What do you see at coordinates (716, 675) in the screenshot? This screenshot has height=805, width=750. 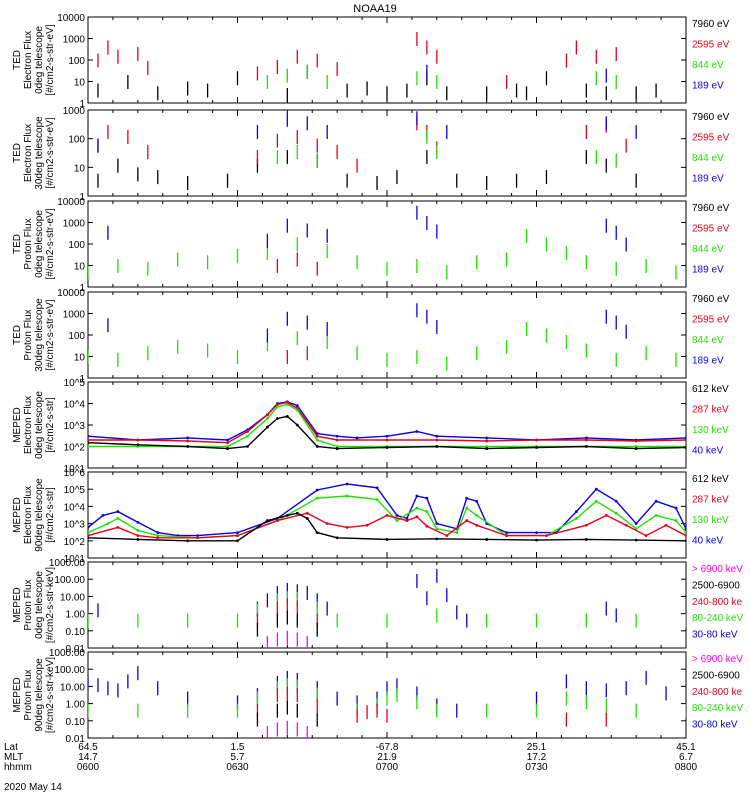 I see `legend-entry: 2500-6900` at bounding box center [716, 675].